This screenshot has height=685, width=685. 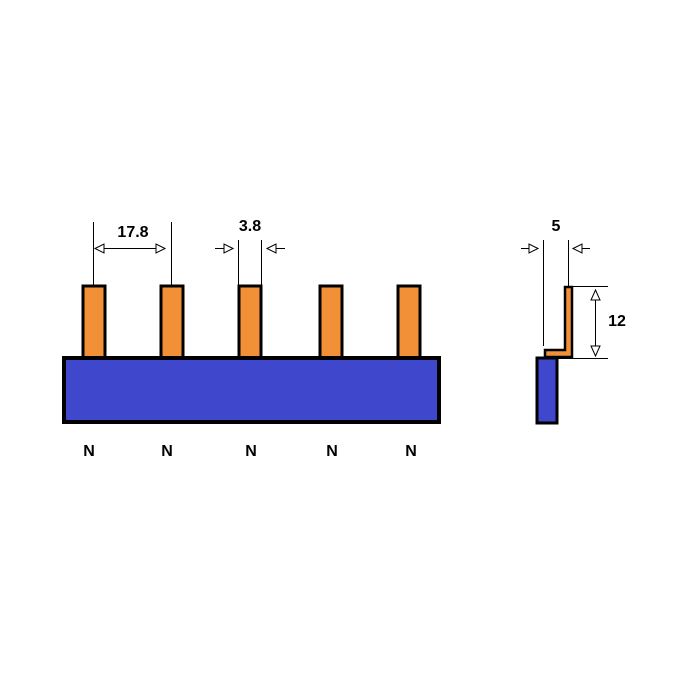 What do you see at coordinates (617, 321) in the screenshot?
I see `dimension-label: 12` at bounding box center [617, 321].